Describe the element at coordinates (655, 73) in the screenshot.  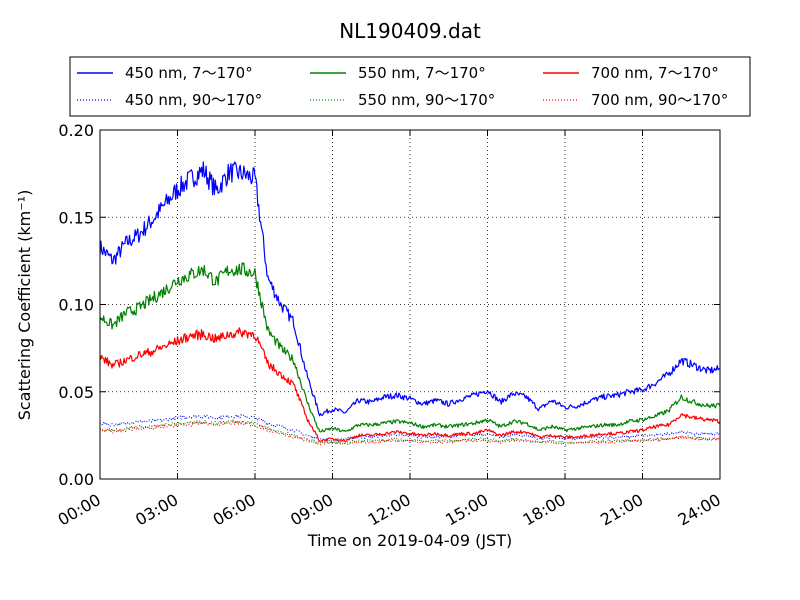
I see `legend-label-4: 700 nm, 7～170°` at that location.